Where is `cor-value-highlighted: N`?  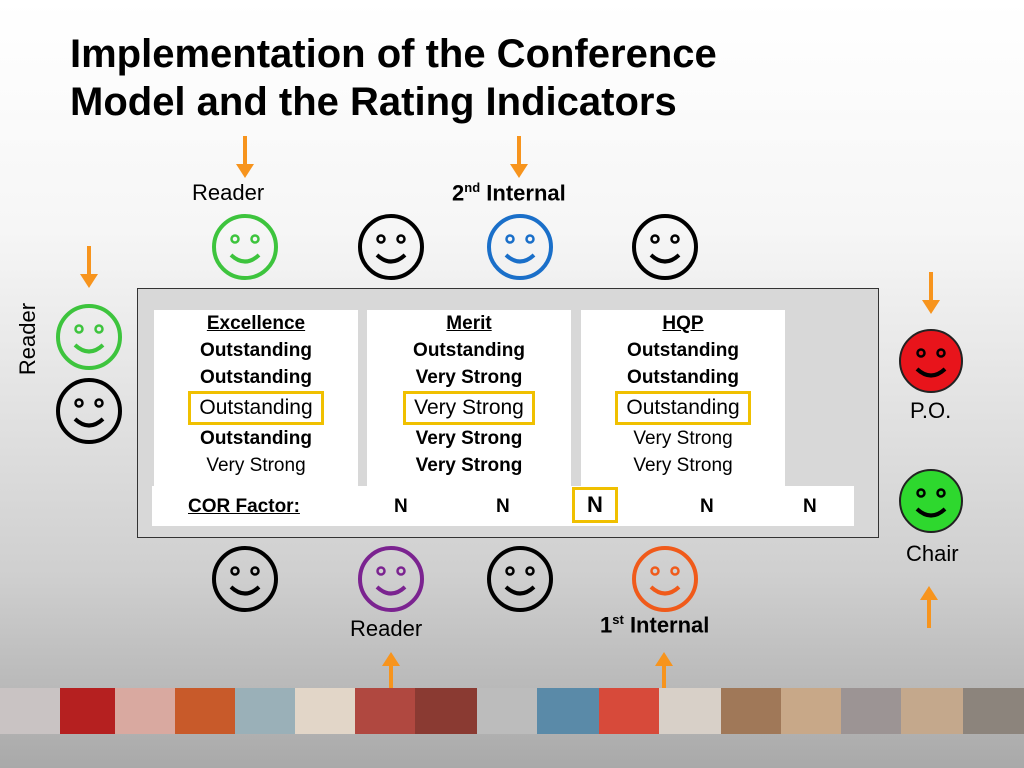
cor-value-highlighted: N is located at coordinates (595, 505).